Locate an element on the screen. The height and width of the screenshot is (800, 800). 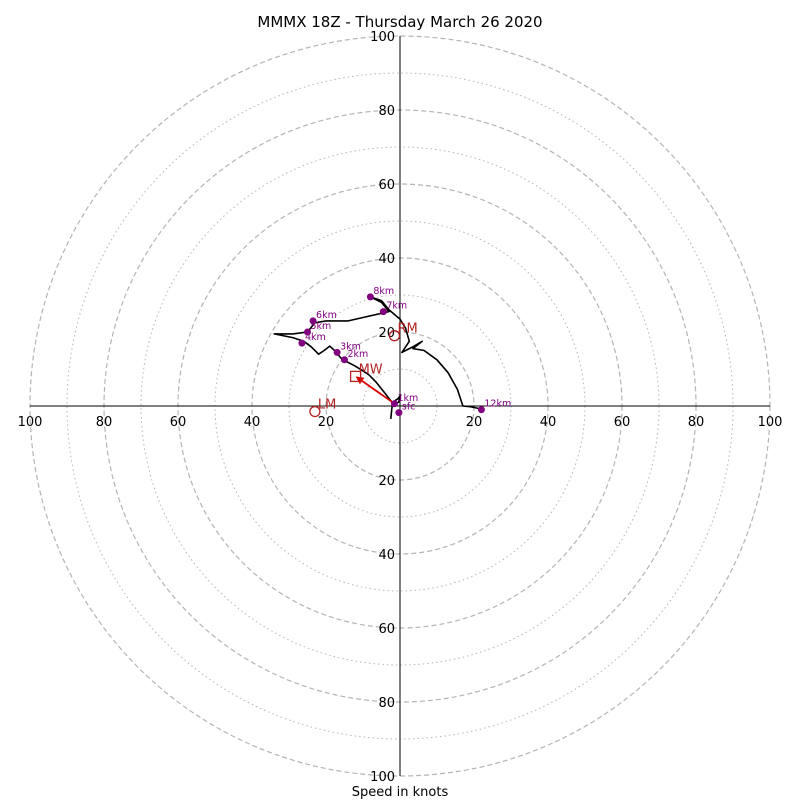
height-label-7km: 7km is located at coordinates (396, 306).